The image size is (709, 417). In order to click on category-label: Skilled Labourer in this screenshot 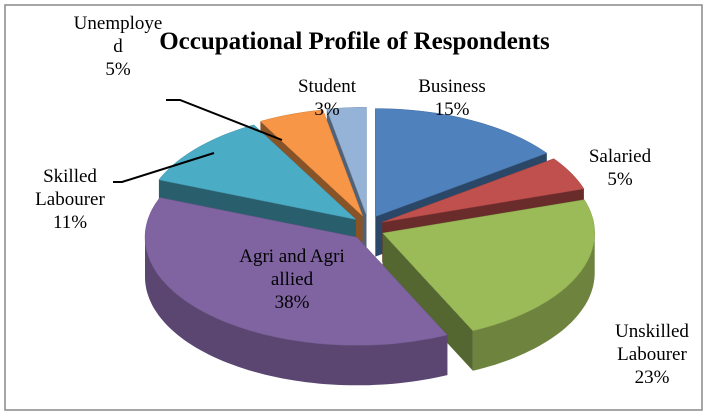, I will do `click(70, 188)`.